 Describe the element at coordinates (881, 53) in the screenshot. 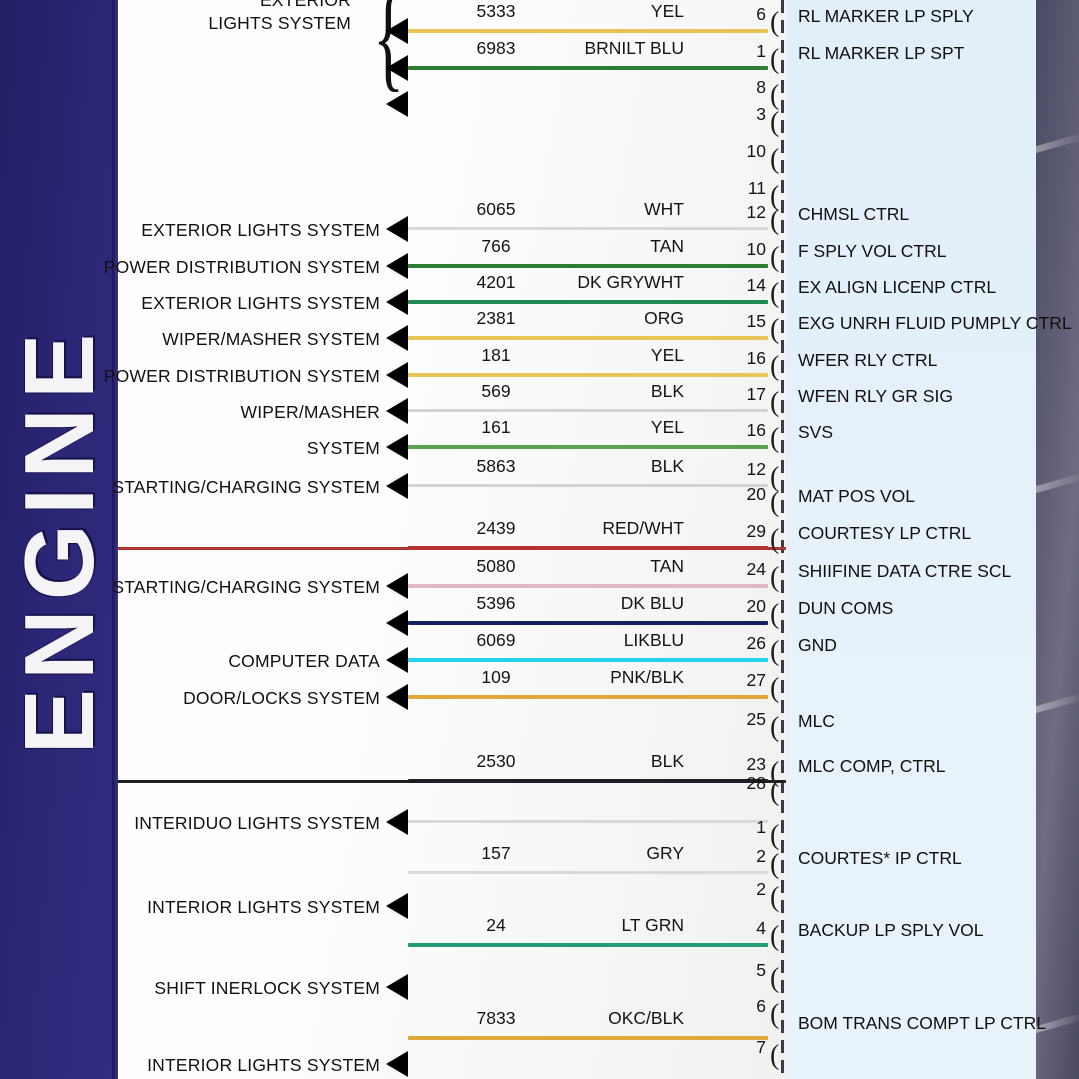

I see `terminal-description: RL MARKER LP SPT` at that location.